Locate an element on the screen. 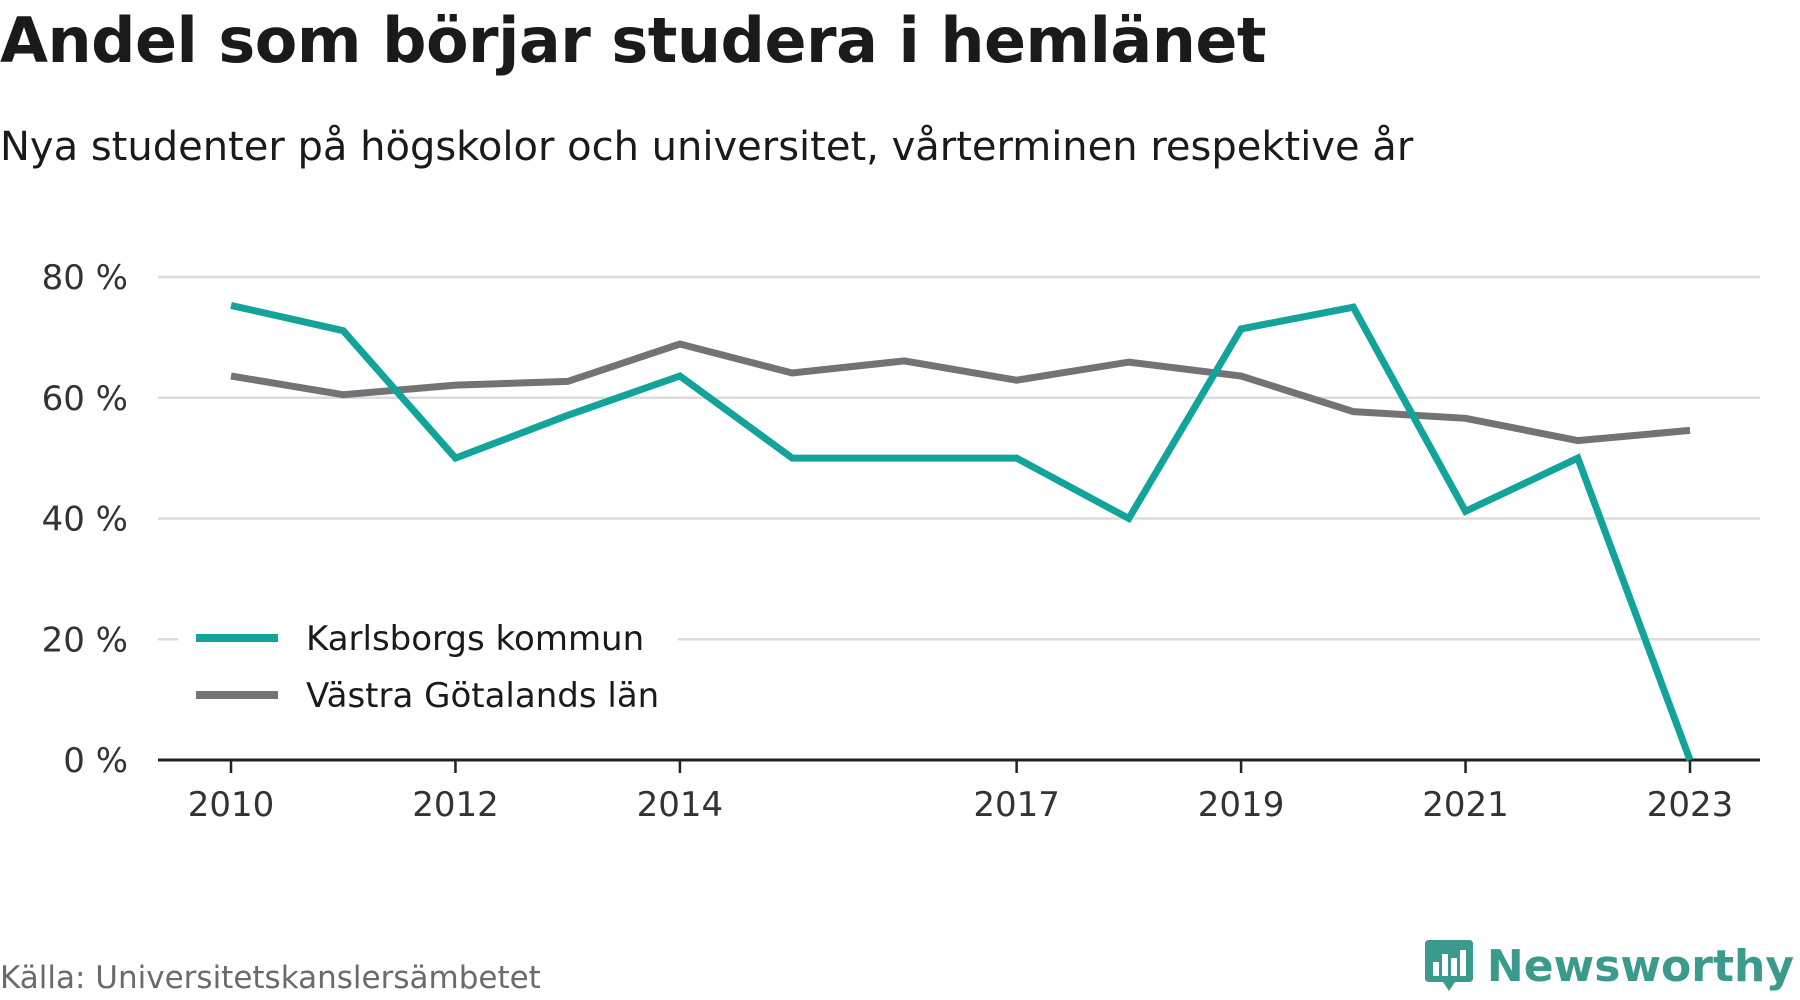 This screenshot has height=1000, width=1800. legend-label: Västra Götalands län is located at coordinates (482, 696).